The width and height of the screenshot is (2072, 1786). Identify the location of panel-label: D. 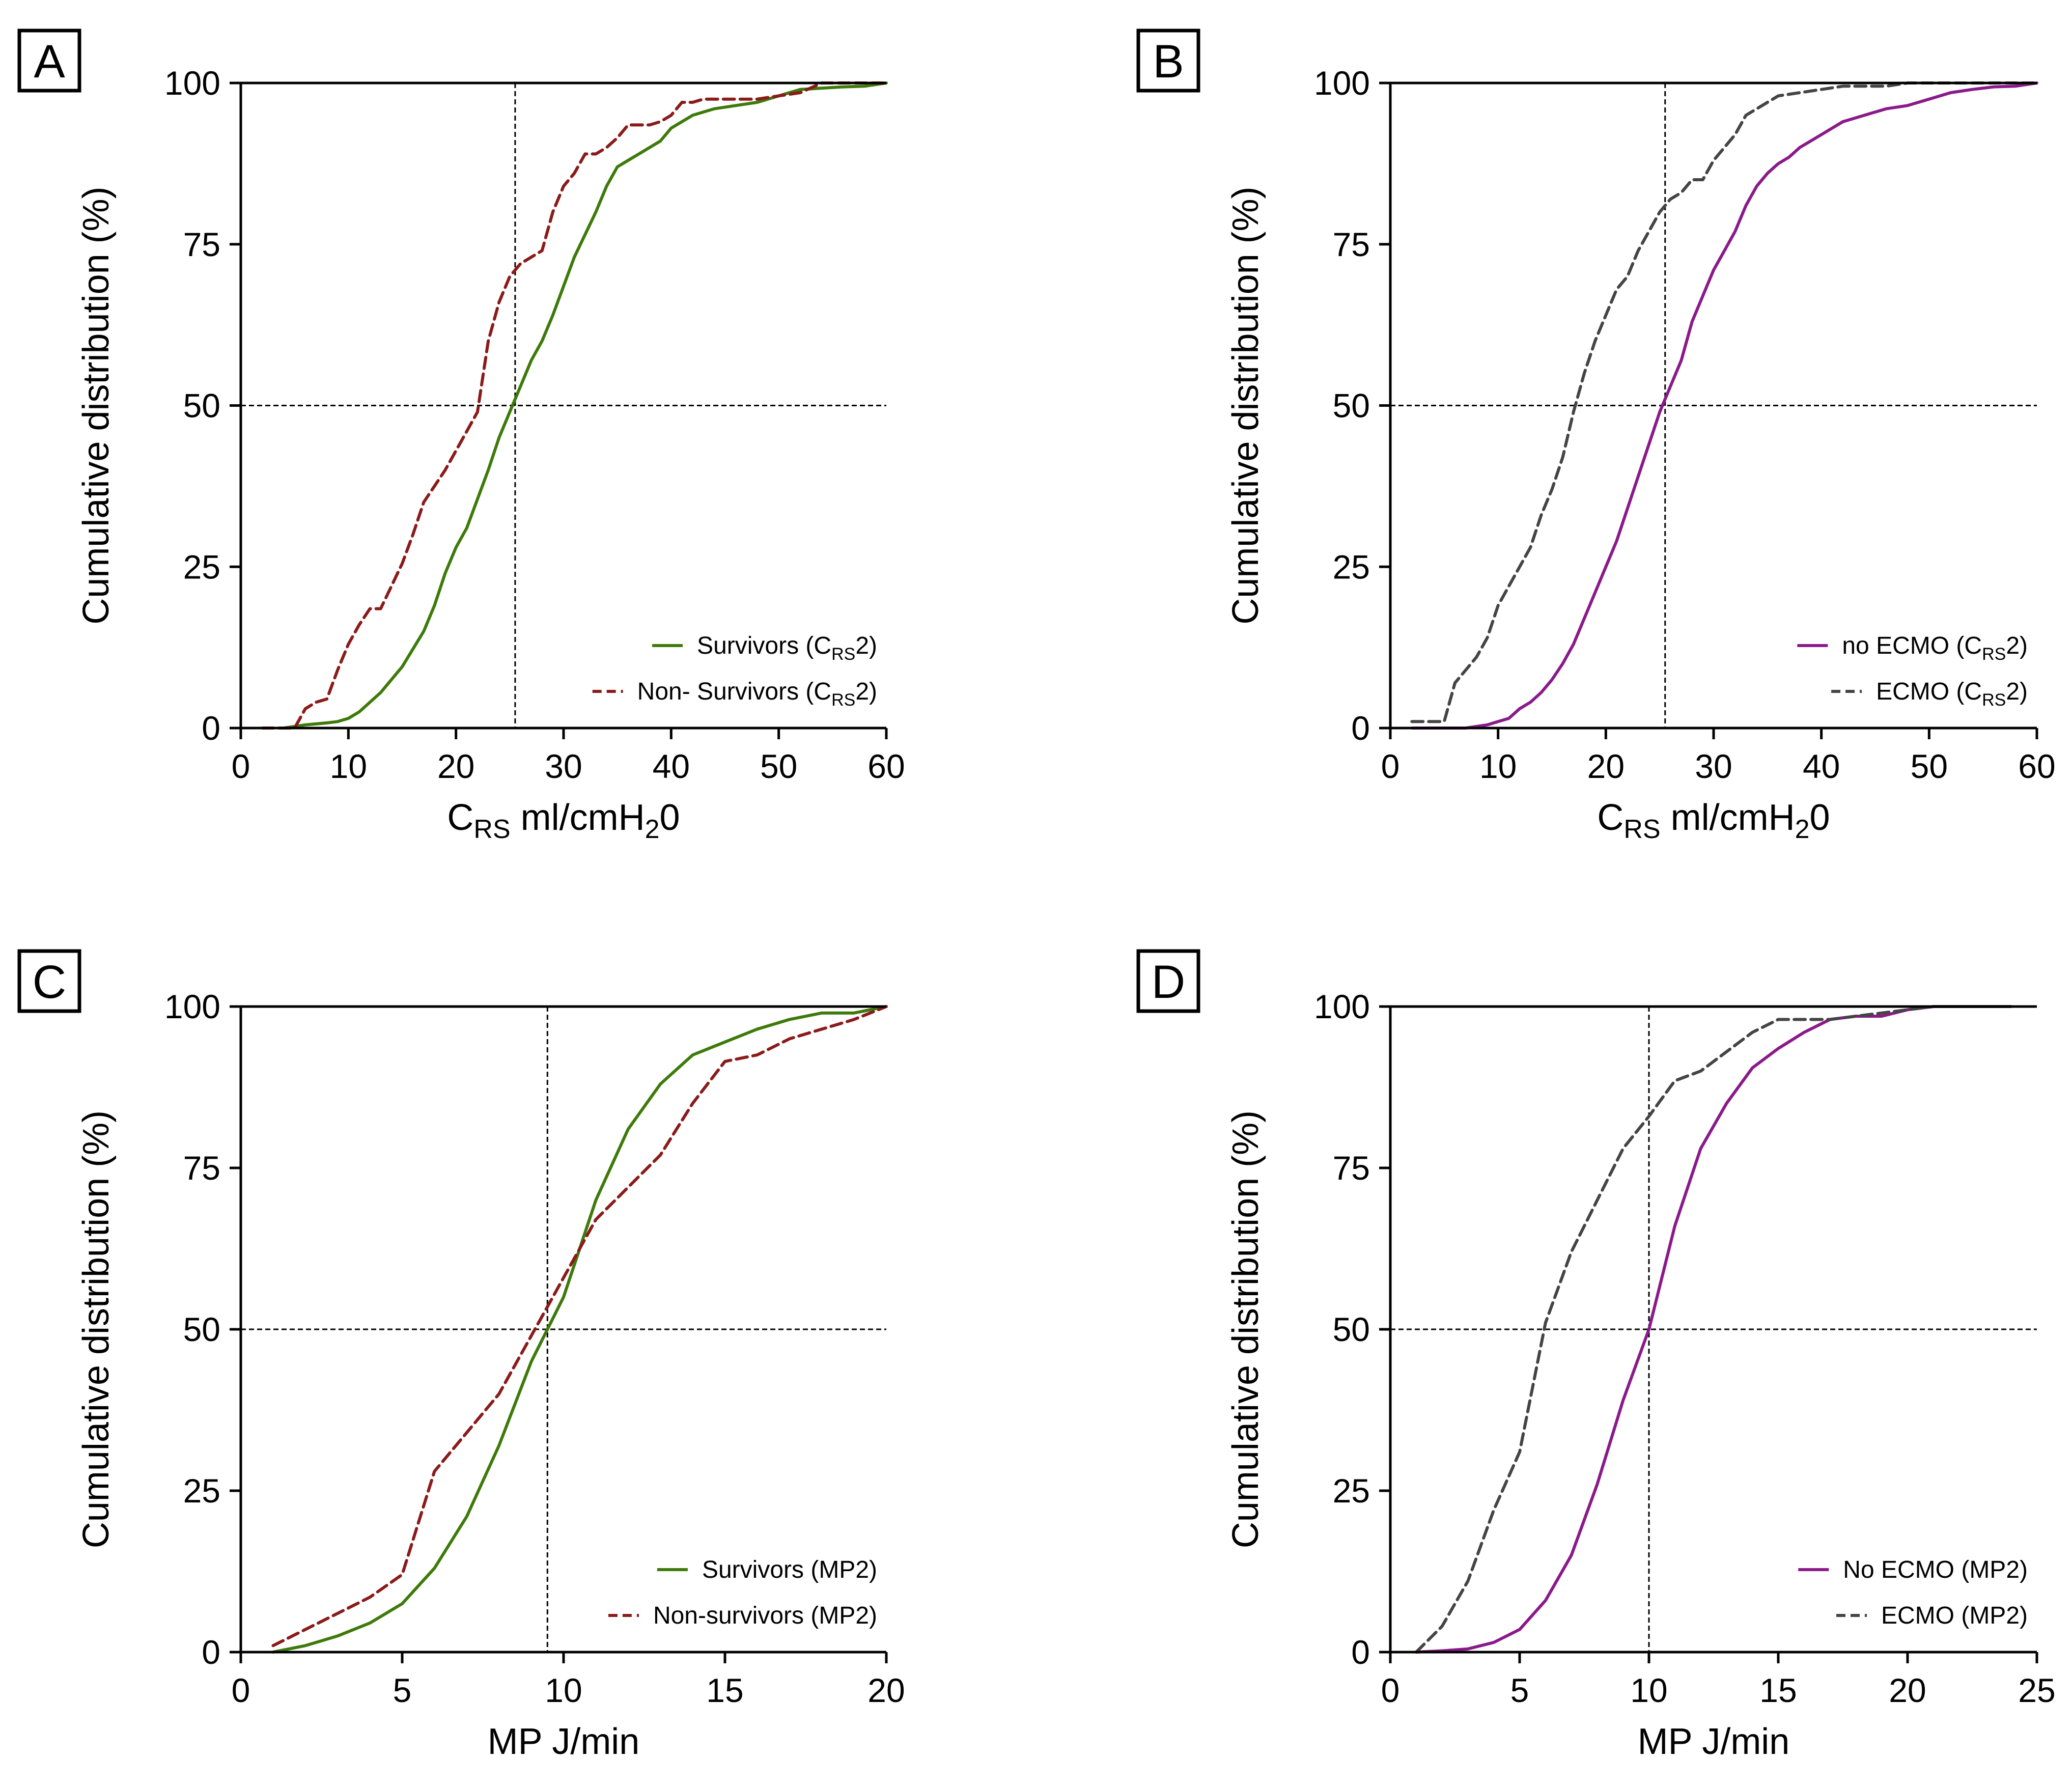
(1168, 982).